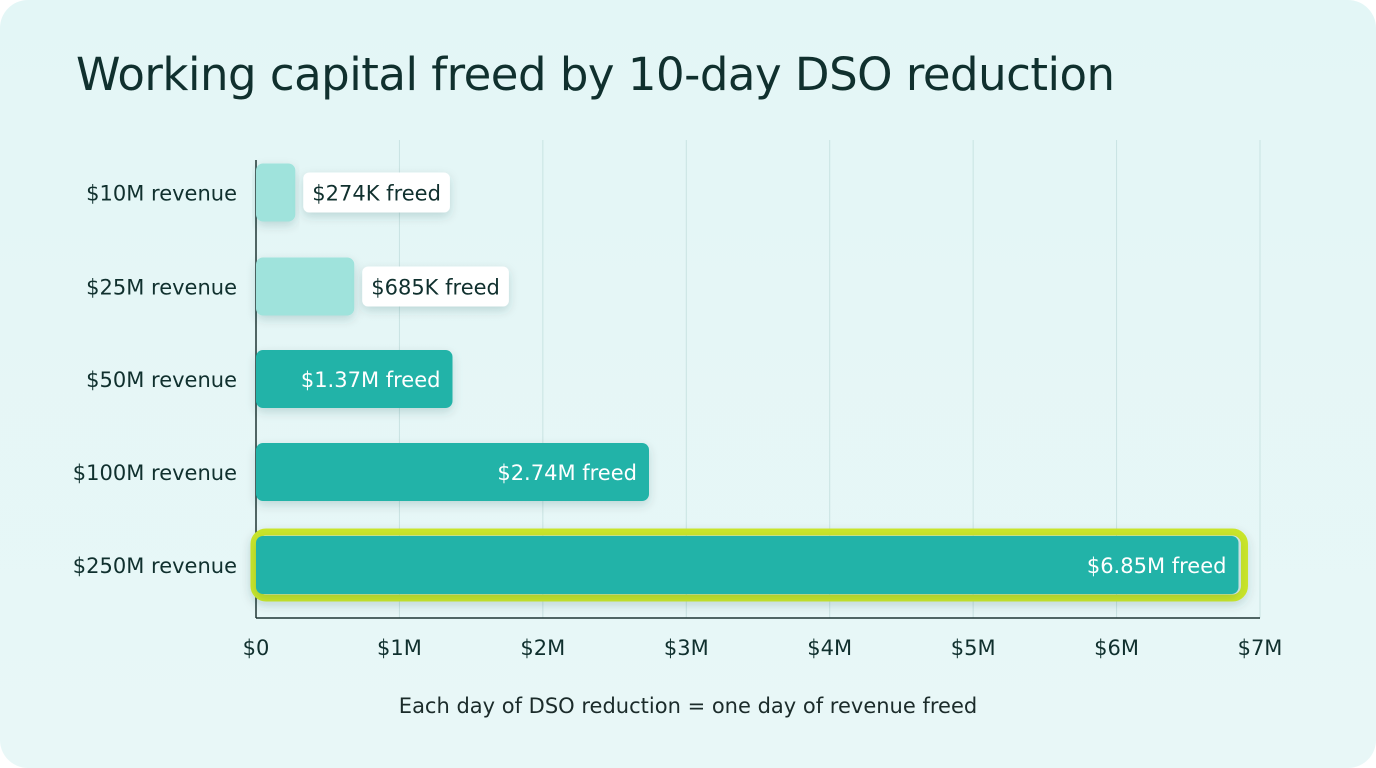  What do you see at coordinates (399, 648) in the screenshot?
I see `x-tick-label: $1M` at bounding box center [399, 648].